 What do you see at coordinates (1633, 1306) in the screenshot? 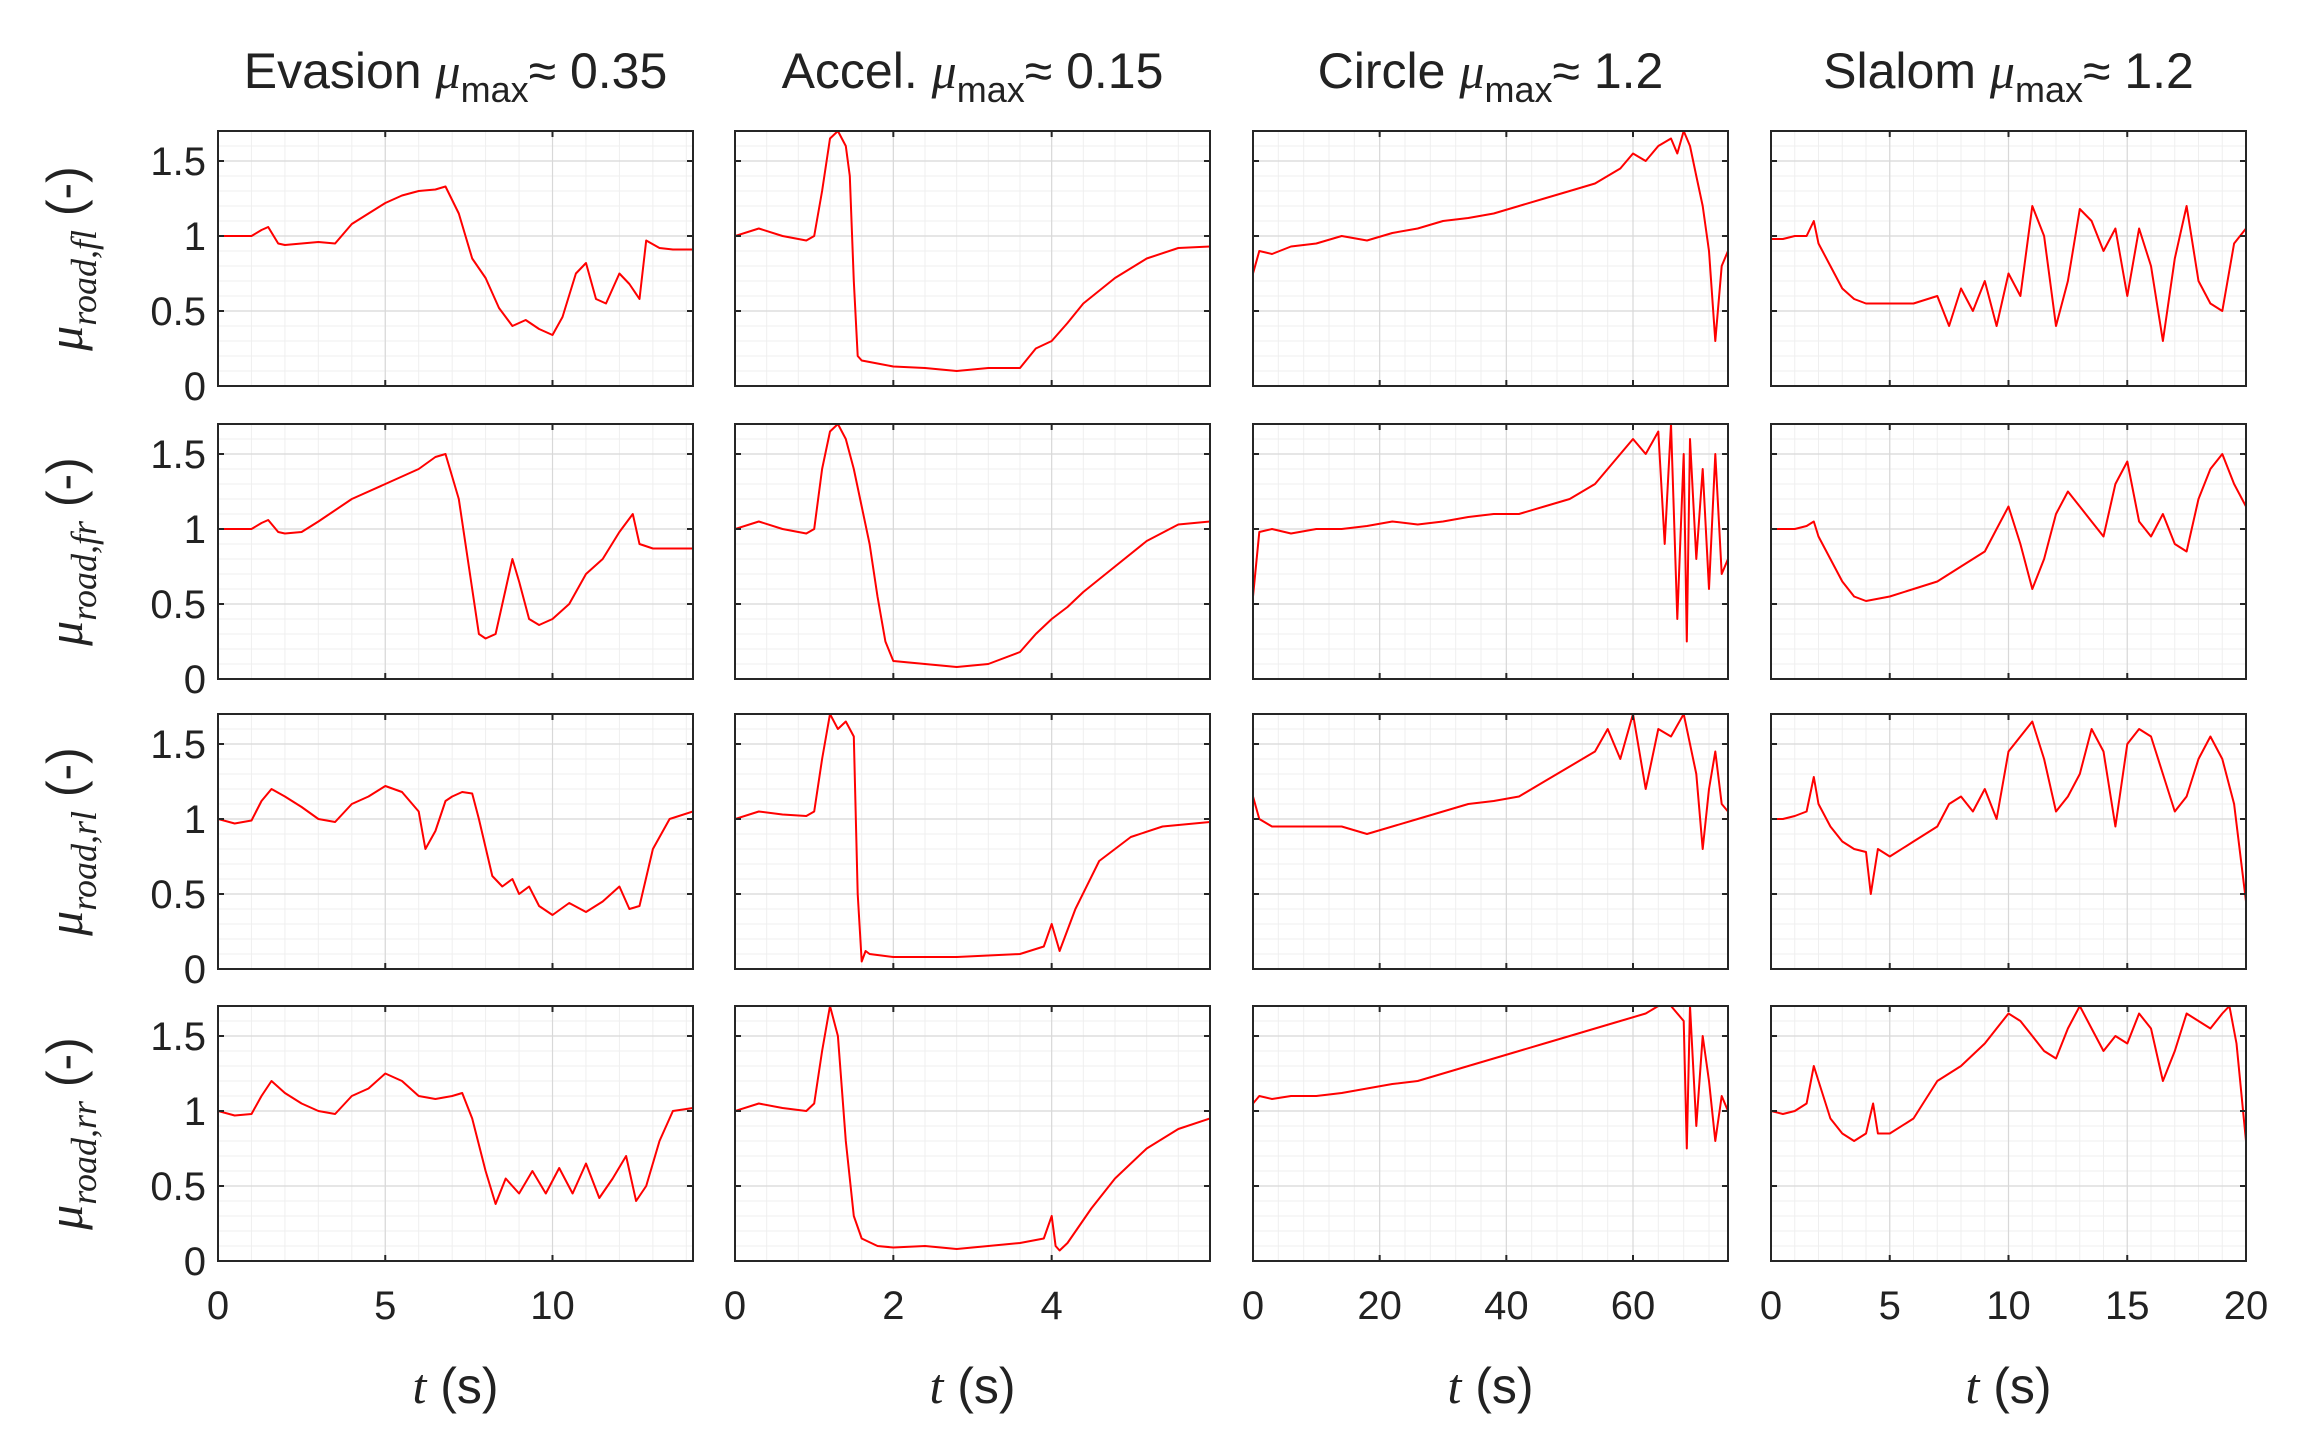
I see `x-tick-label: 60` at bounding box center [1633, 1306].